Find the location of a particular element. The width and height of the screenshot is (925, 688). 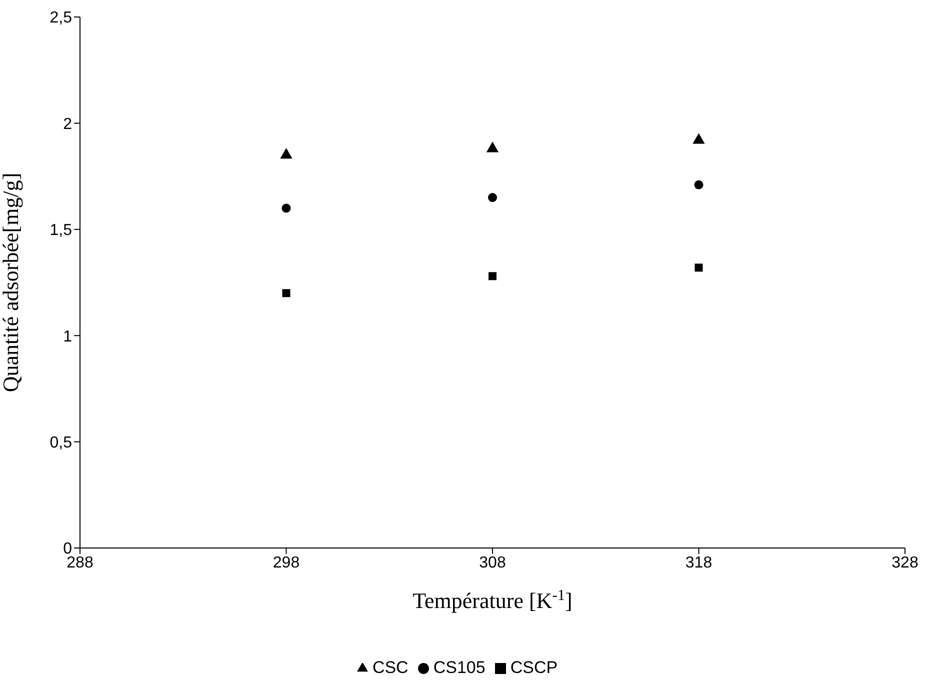

x-tick-label: 298 is located at coordinates (286, 563).